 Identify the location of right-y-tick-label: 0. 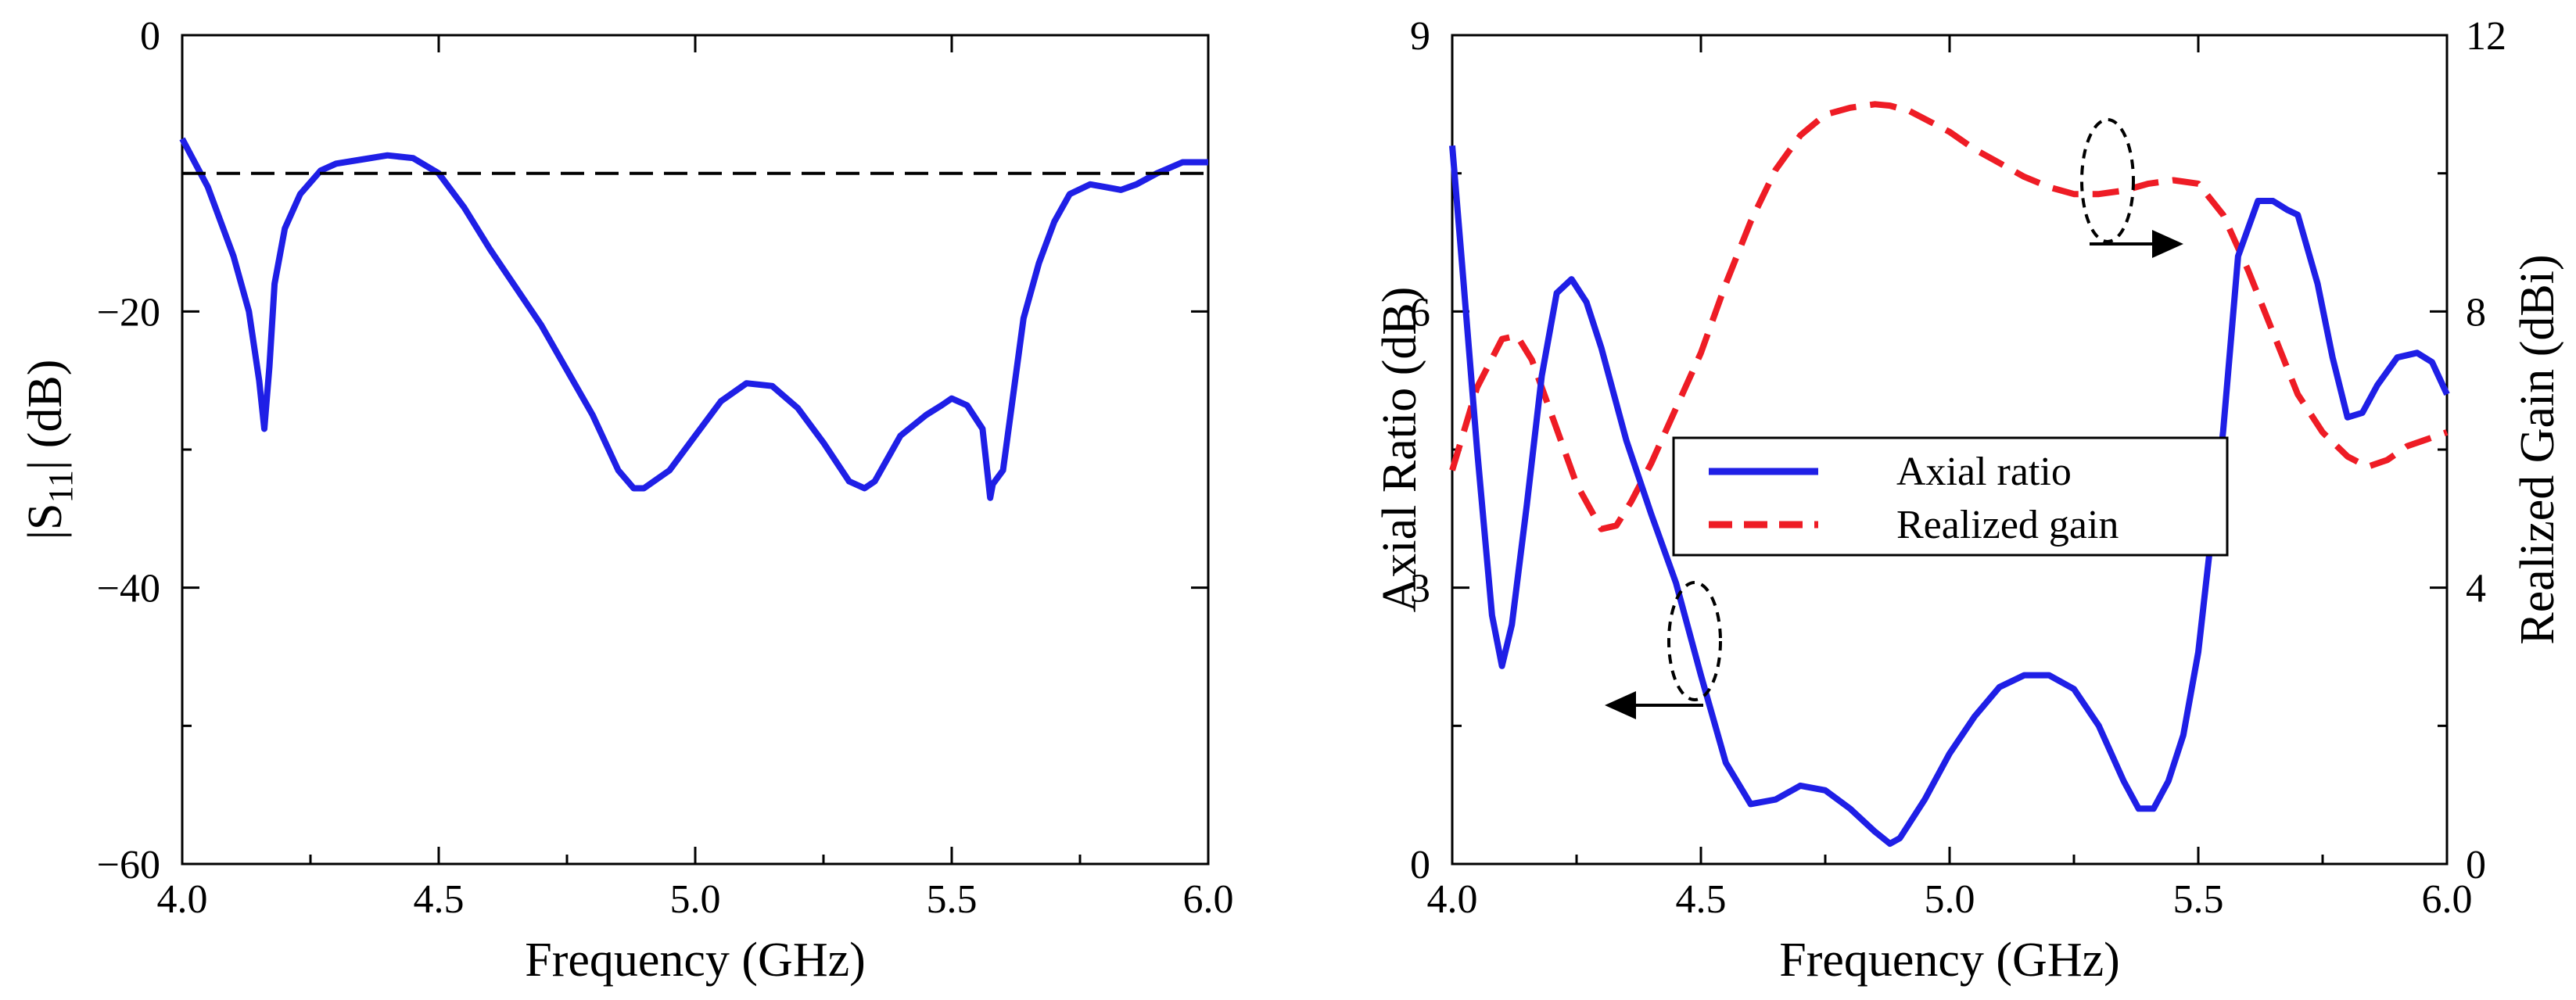
(1420, 865).